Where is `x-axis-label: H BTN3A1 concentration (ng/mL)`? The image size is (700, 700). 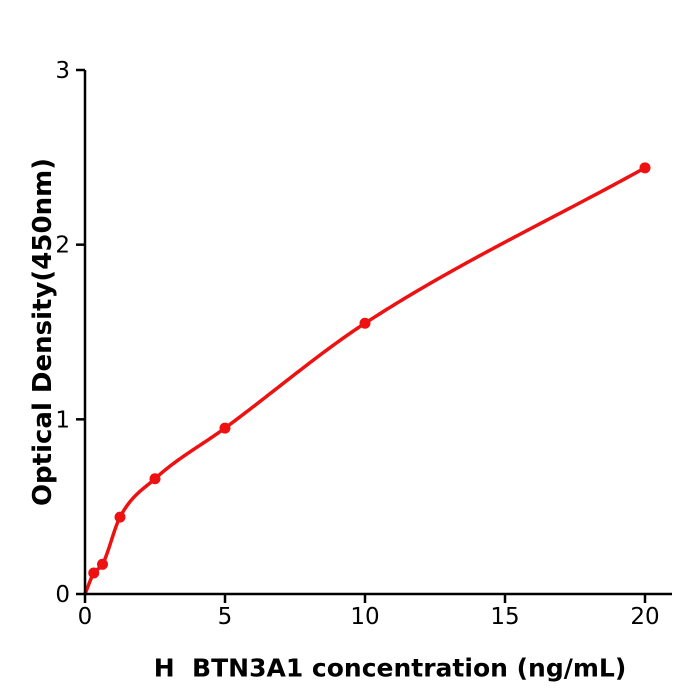
x-axis-label: H BTN3A1 concentration (ng/mL) is located at coordinates (390, 668).